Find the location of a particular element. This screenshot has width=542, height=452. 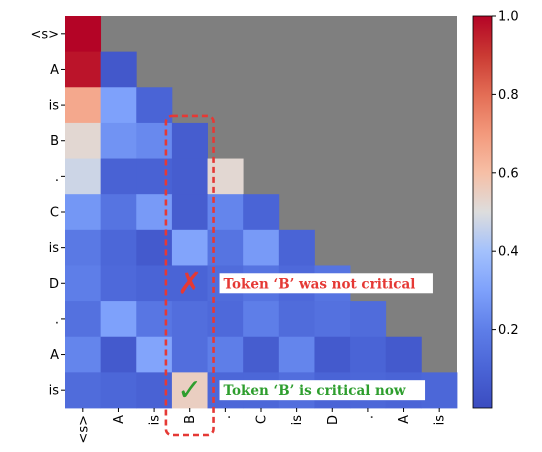

colorbar-tick-label: 0.8 is located at coordinates (508, 95).